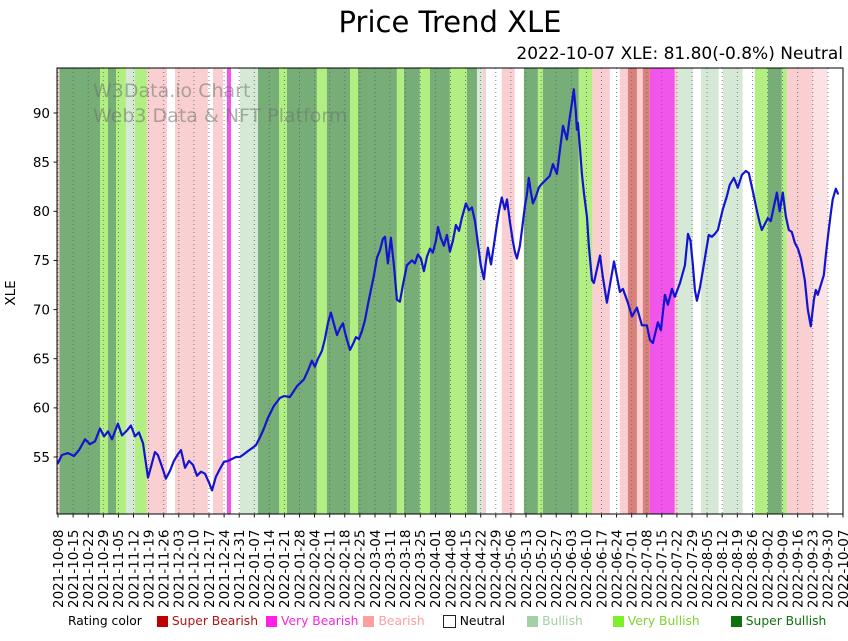  I want to click on y-tick-label: 70, so click(41, 310).